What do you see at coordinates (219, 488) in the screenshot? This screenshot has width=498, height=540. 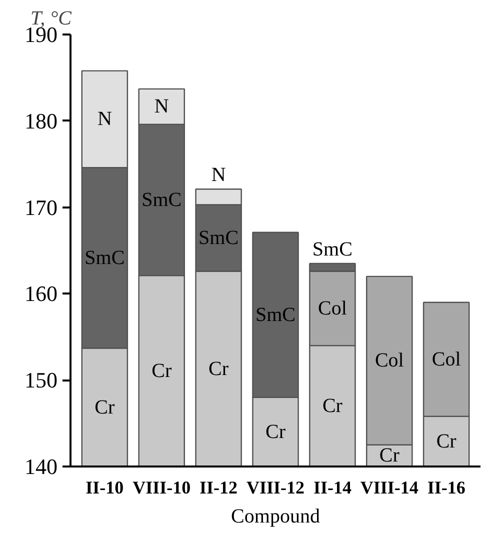 I see `x-tick-label: II-12` at bounding box center [219, 488].